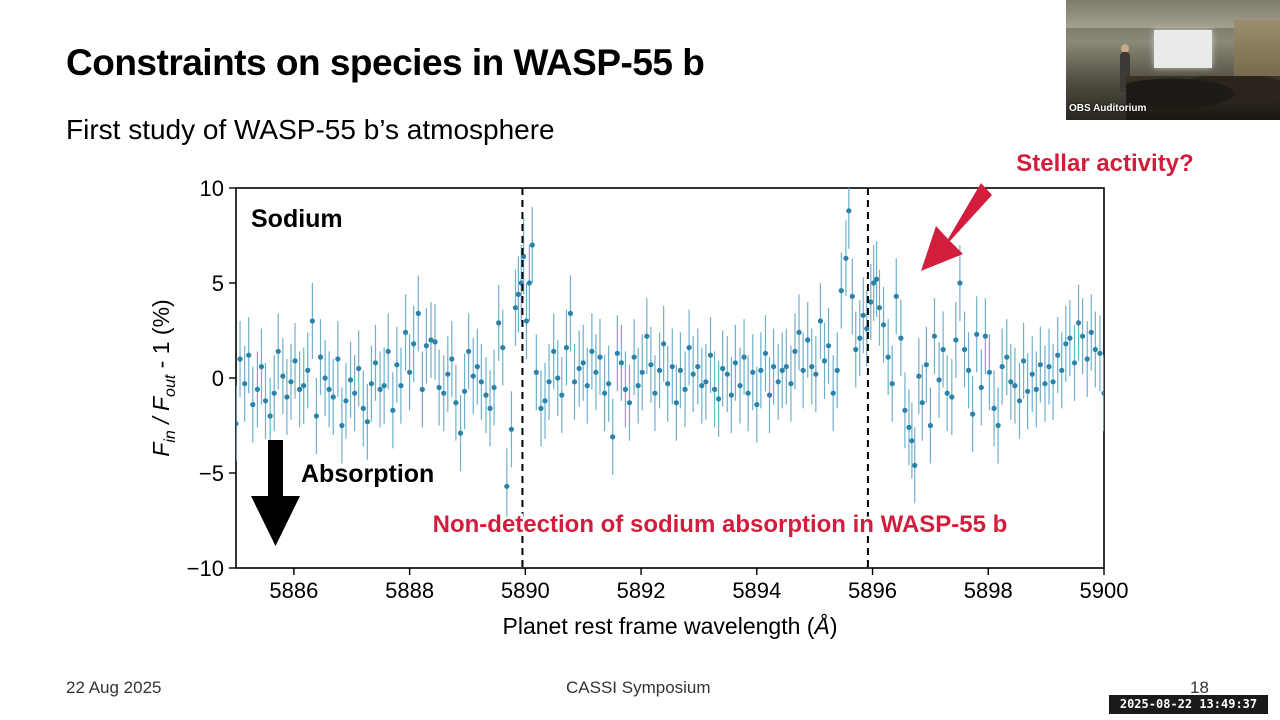  What do you see at coordinates (218, 378) in the screenshot?
I see `y-tick-label: 0` at bounding box center [218, 378].